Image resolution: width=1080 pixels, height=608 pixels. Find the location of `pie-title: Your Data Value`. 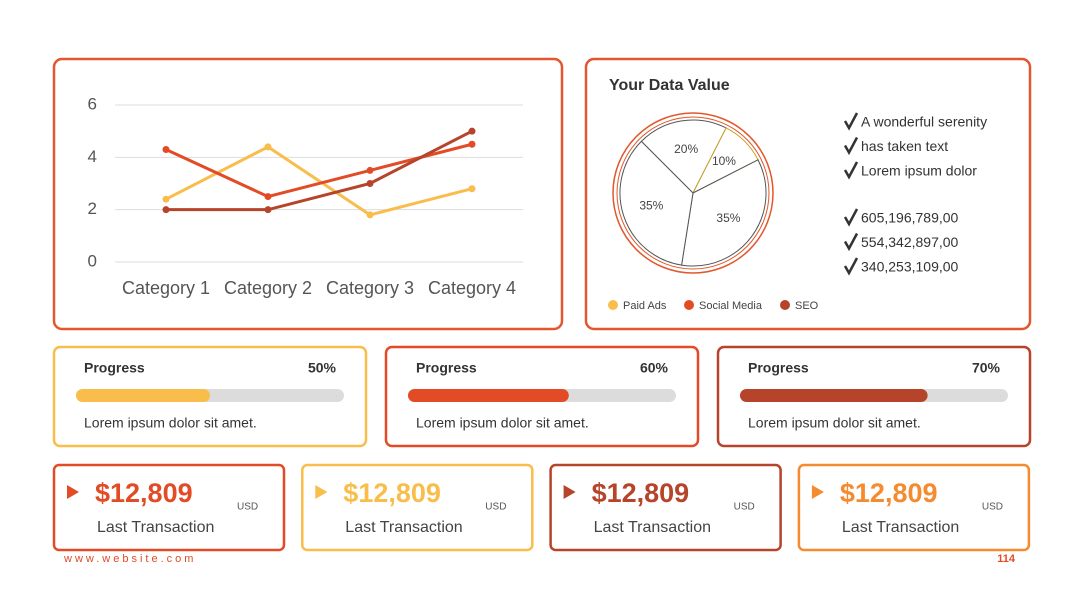

pie-title: Your Data Value is located at coordinates (669, 85).